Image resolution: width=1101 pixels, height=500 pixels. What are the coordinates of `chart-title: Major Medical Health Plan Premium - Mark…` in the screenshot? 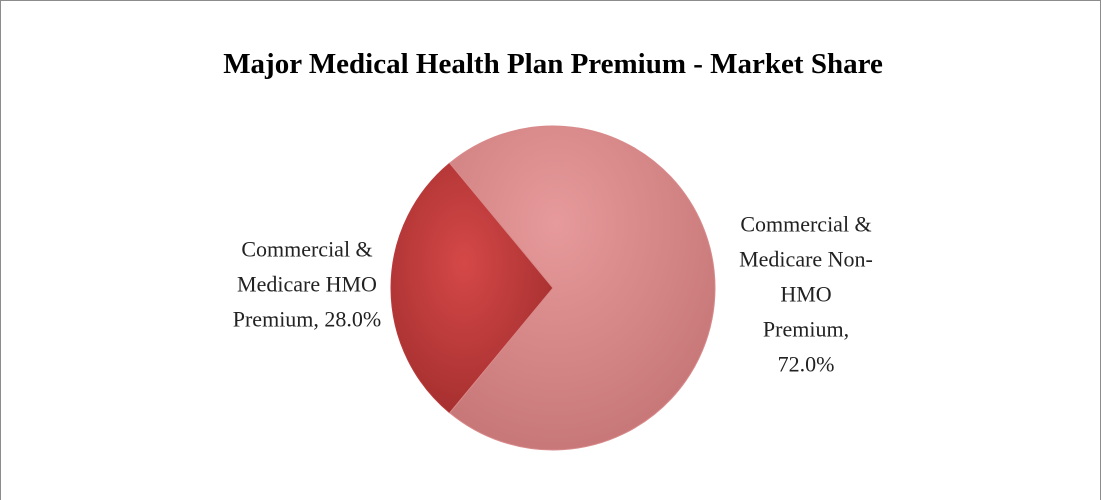 It's located at (553, 64).